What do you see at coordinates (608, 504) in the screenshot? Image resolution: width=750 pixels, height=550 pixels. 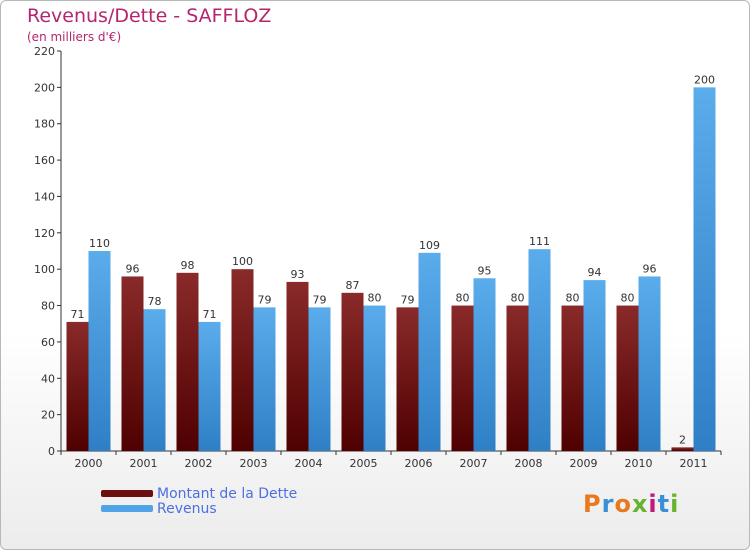 I see `logo-letter: r` at bounding box center [608, 504].